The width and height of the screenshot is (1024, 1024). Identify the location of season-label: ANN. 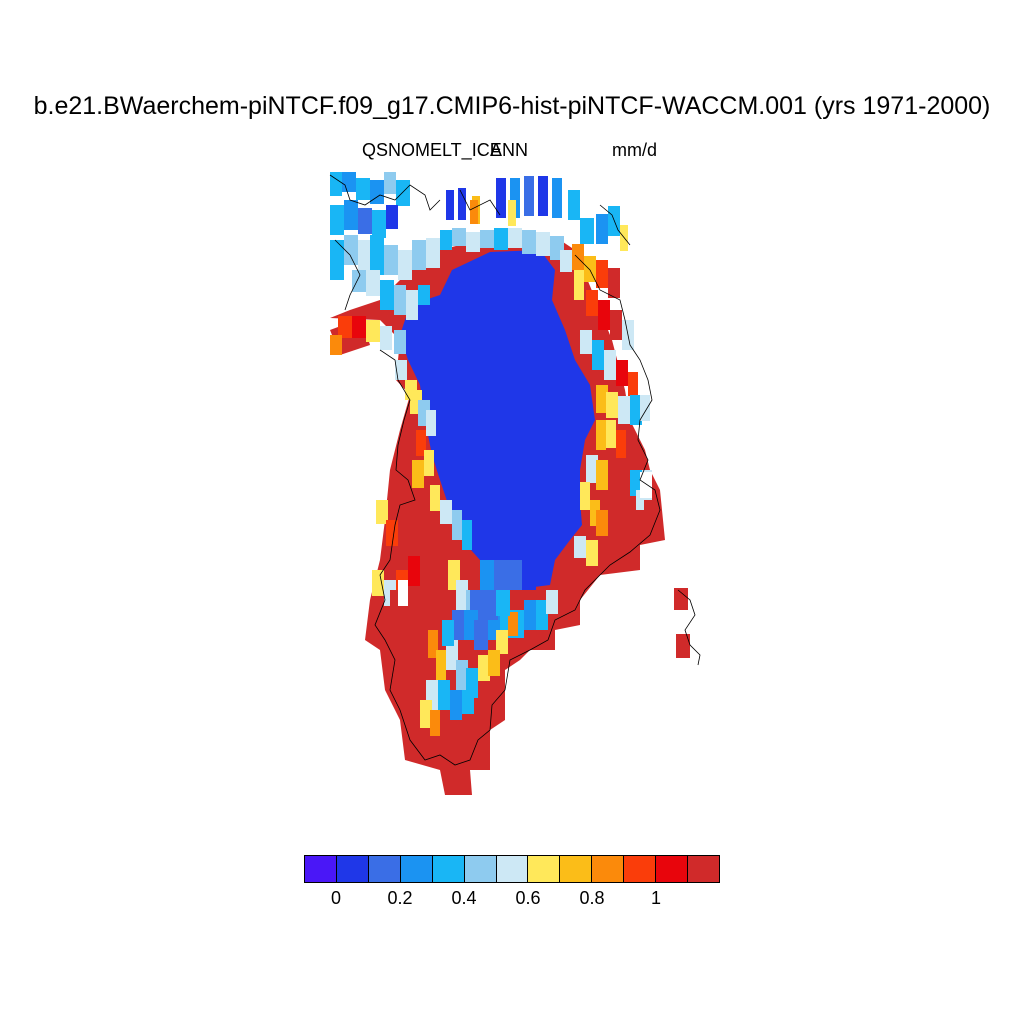
(509, 150).